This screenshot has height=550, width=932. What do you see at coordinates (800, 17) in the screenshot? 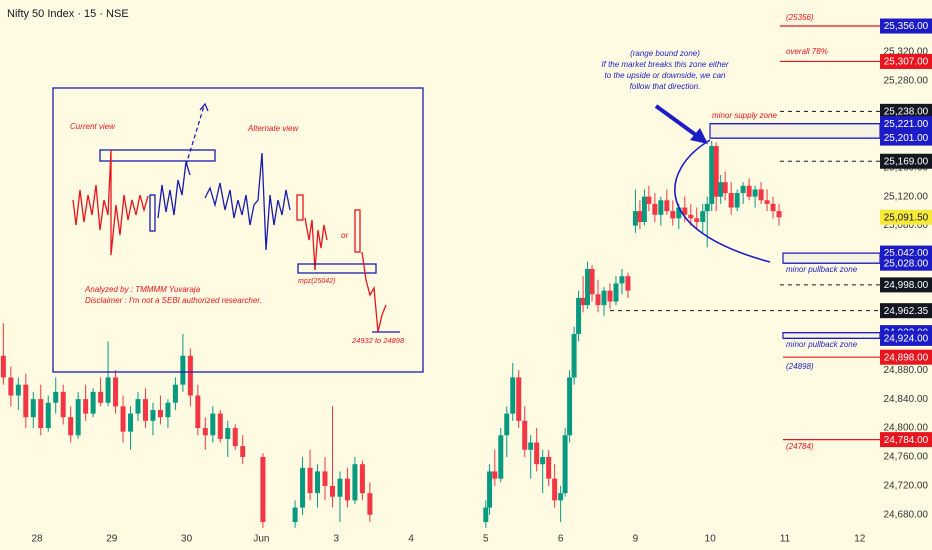
I see `level-note: (25356)` at bounding box center [800, 17].